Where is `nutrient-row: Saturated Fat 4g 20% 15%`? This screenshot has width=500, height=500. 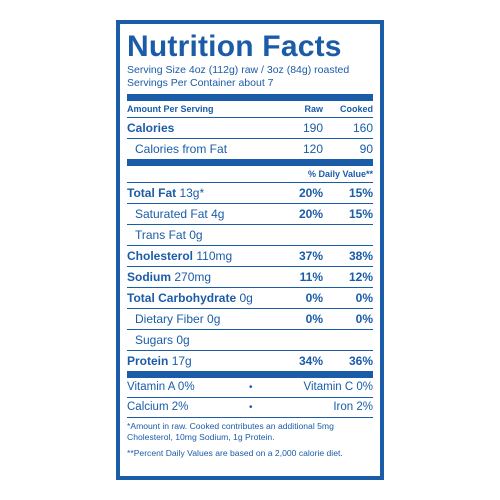
nutrient-row: Saturated Fat 4g 20% 15% is located at coordinates (250, 214).